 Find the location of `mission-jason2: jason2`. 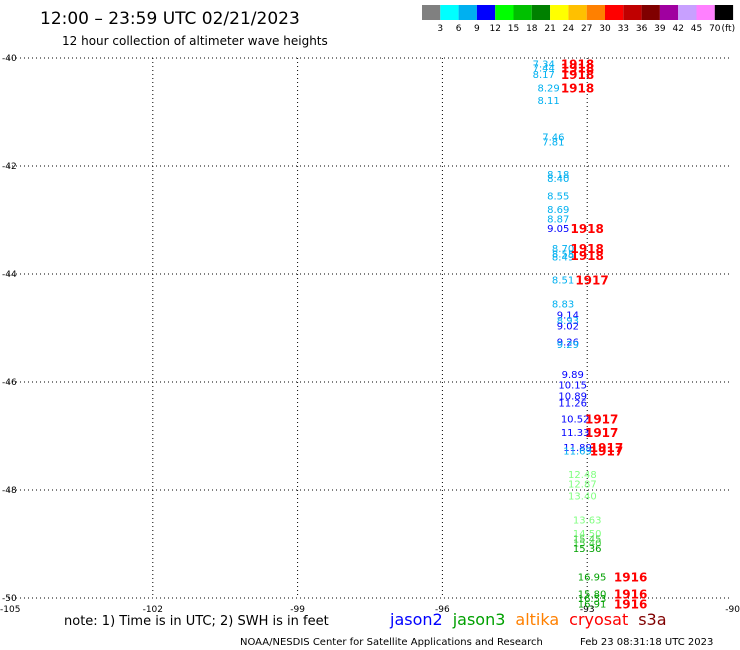

mission-jason2: jason2 is located at coordinates (416, 619).